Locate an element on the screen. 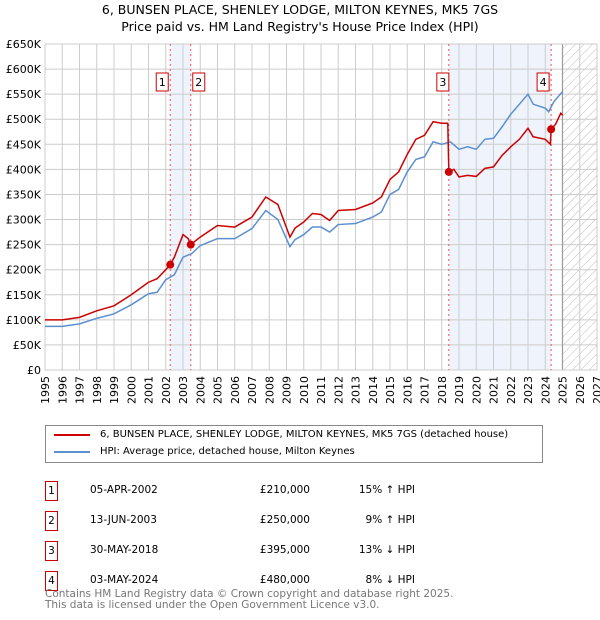 Image resolution: width=600 pixels, height=620 pixels. y-tick-label: £550K is located at coordinates (24, 94).